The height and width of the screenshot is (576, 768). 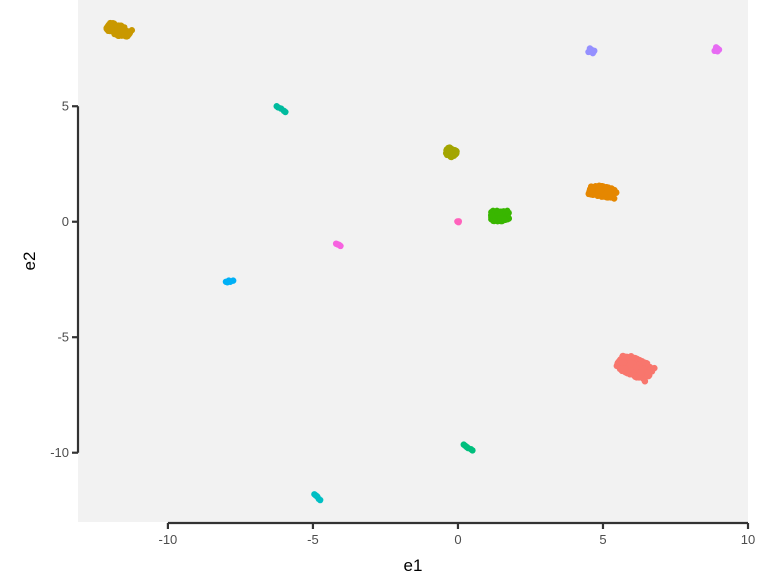 I want to click on x-tick-label: -5, so click(x=313, y=539).